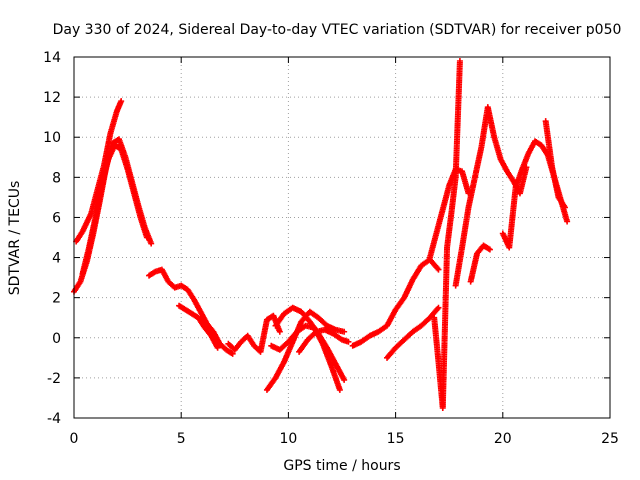  Describe the element at coordinates (288, 439) in the screenshot. I see `x-tick-label: 10` at that location.